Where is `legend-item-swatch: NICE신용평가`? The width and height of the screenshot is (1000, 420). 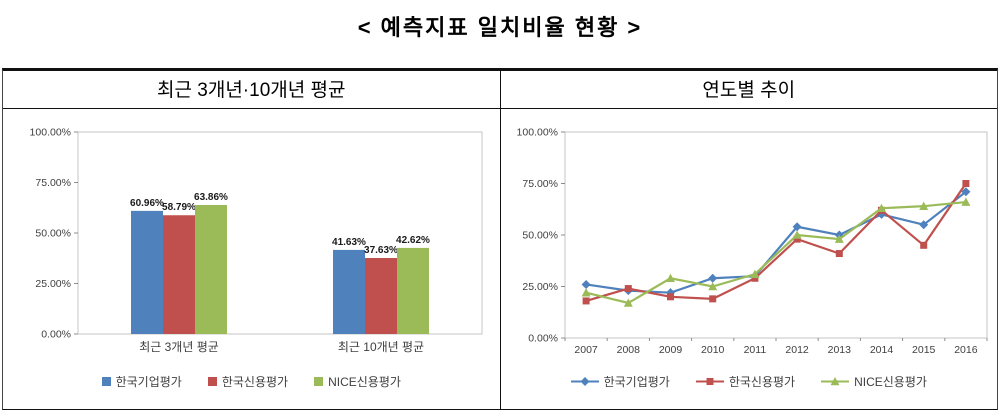
legend-item-swatch: NICE신용평가 is located at coordinates (357, 381).